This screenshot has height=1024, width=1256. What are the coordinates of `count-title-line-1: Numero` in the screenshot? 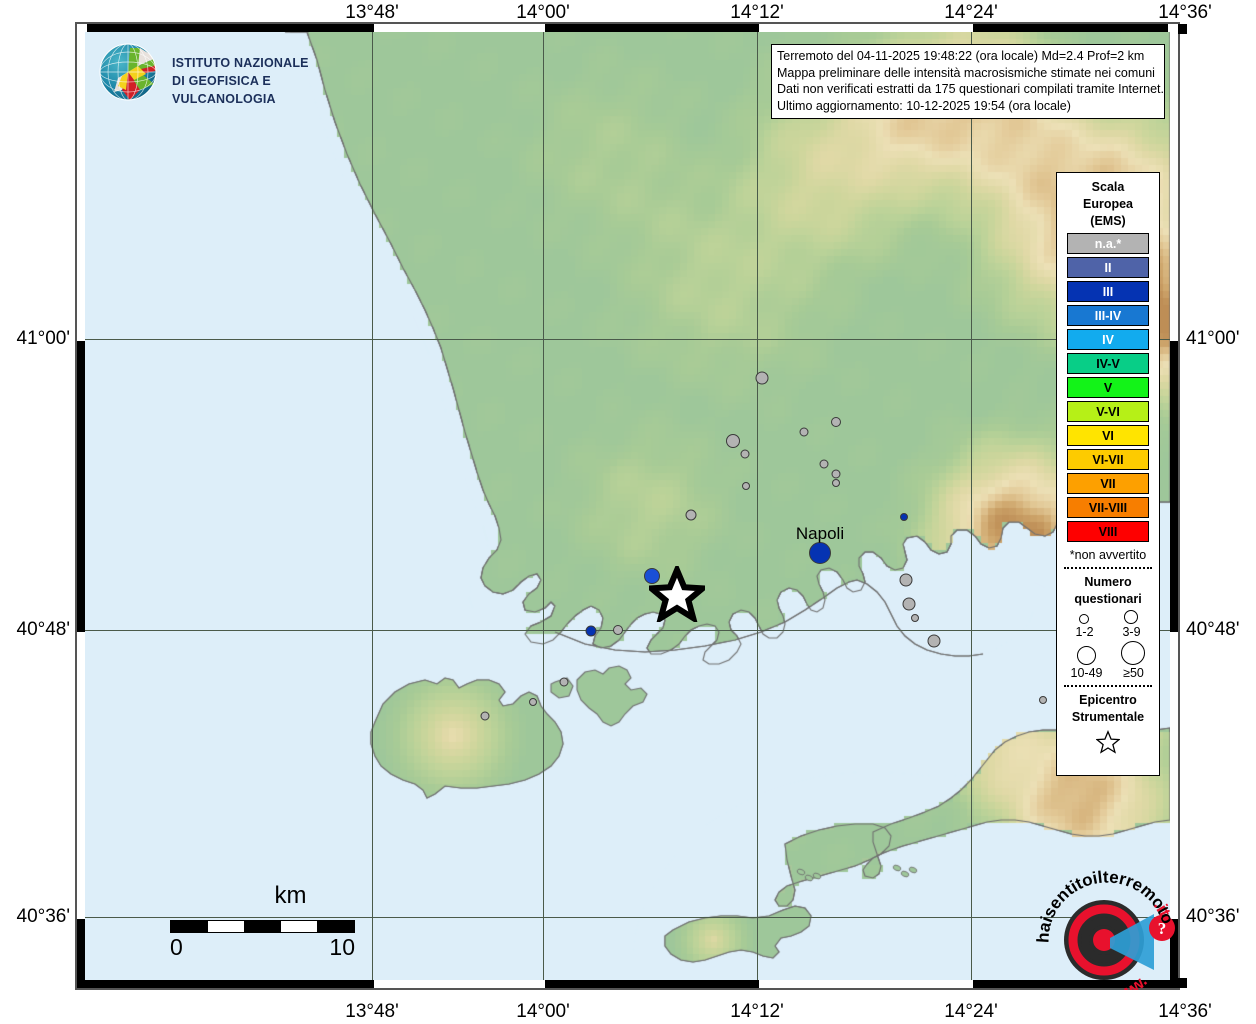 It's located at (1108, 582).